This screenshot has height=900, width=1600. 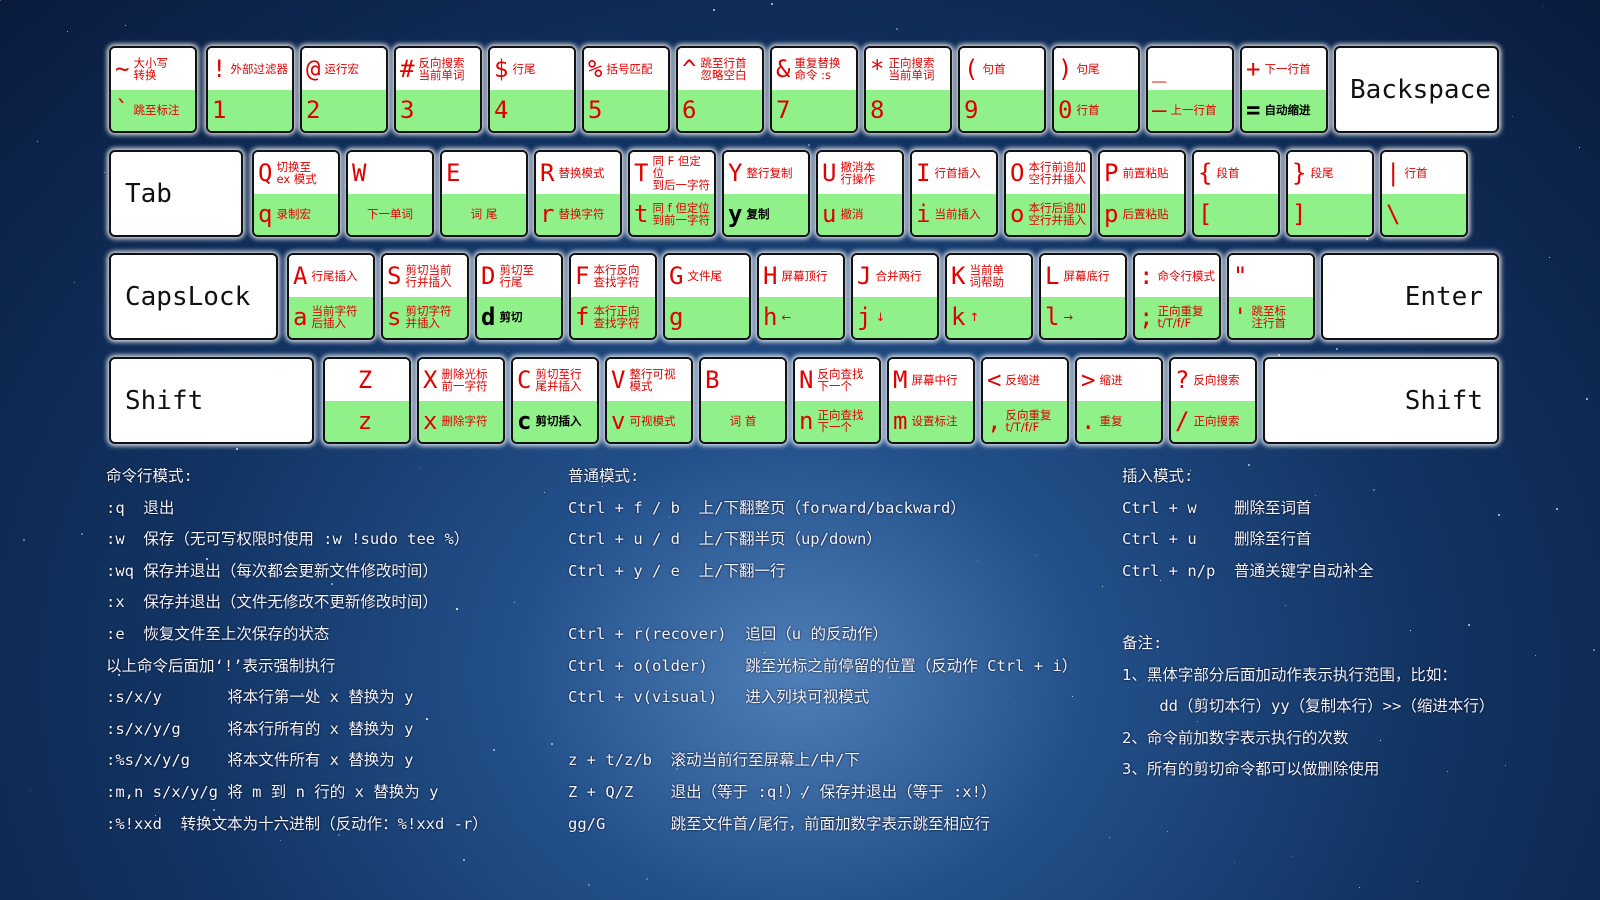 I want to click on key-char: $, so click(x=501, y=68).